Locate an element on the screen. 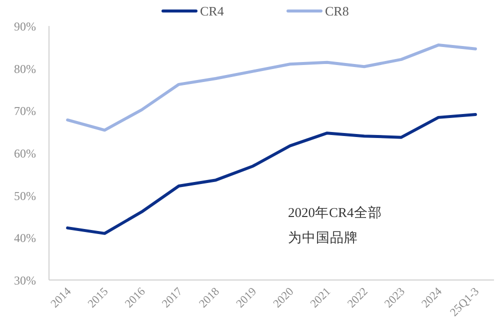 The image size is (499, 333). y-tick-label: 30% is located at coordinates (25, 281).